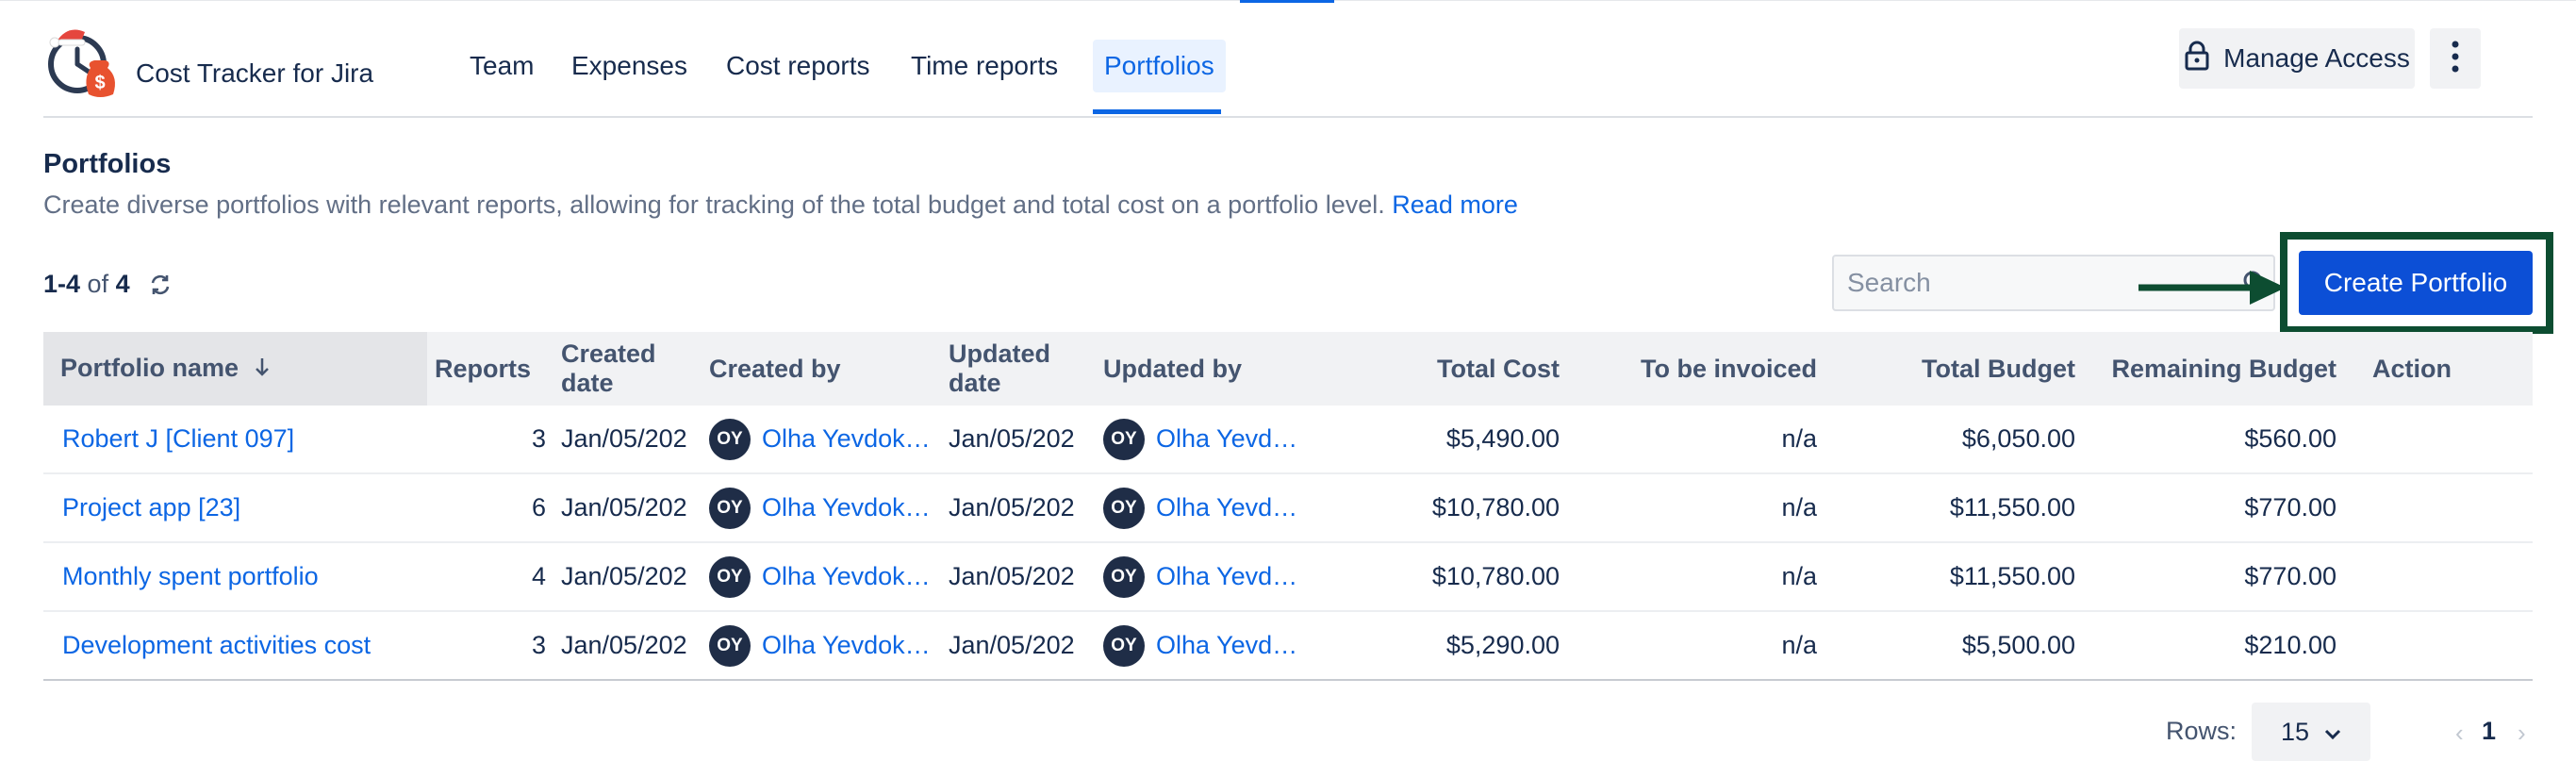 This screenshot has height=778, width=2576. I want to click on portfolio-name-link: Project app [23], so click(235, 508).